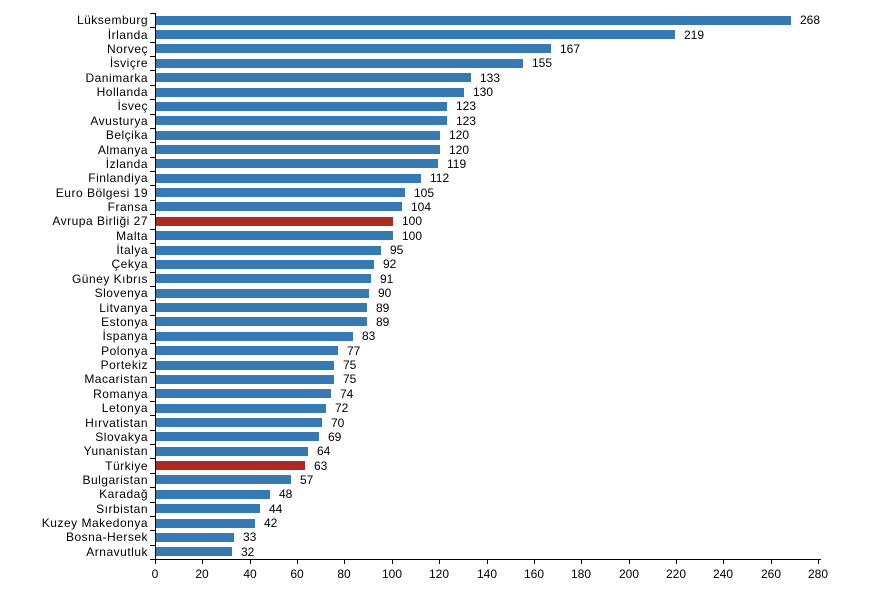 The width and height of the screenshot is (880, 597). I want to click on x-axis, so click(488, 559).